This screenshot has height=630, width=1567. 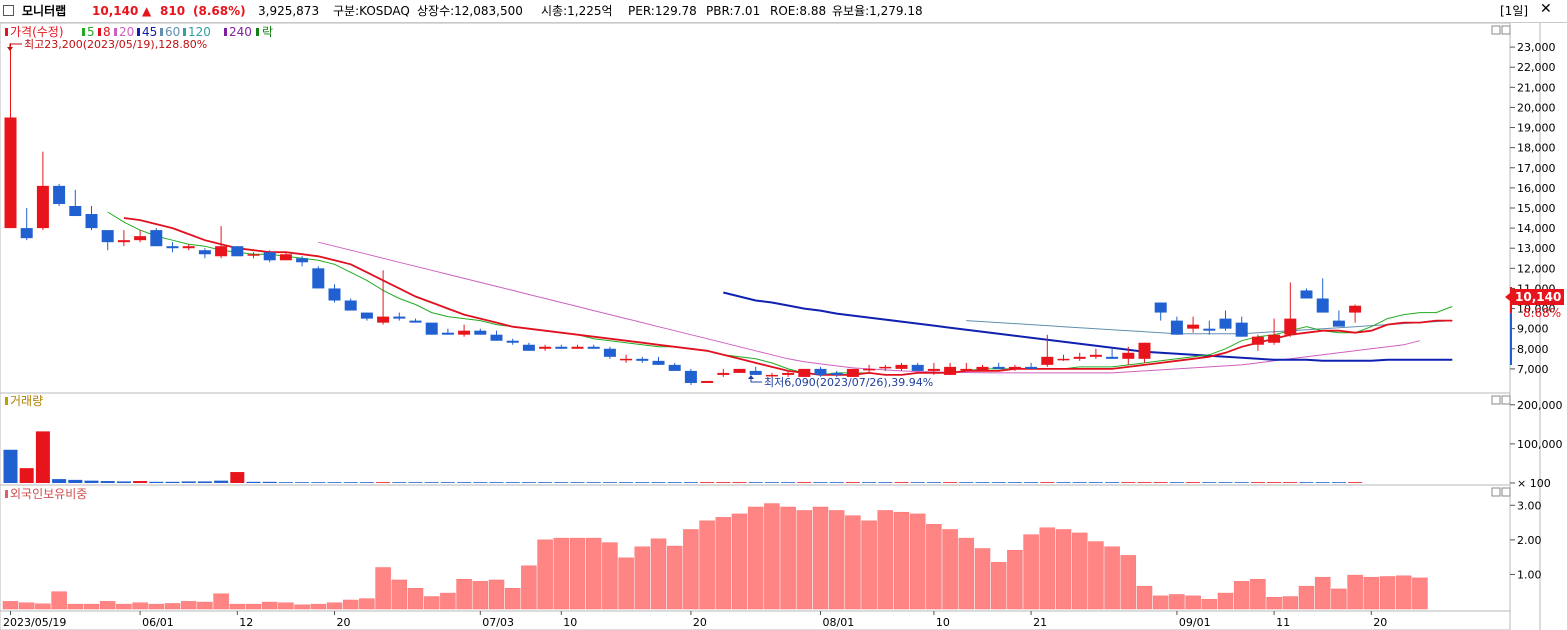 What do you see at coordinates (44, 11) in the screenshot?
I see `stock-name: 모니터랩` at bounding box center [44, 11].